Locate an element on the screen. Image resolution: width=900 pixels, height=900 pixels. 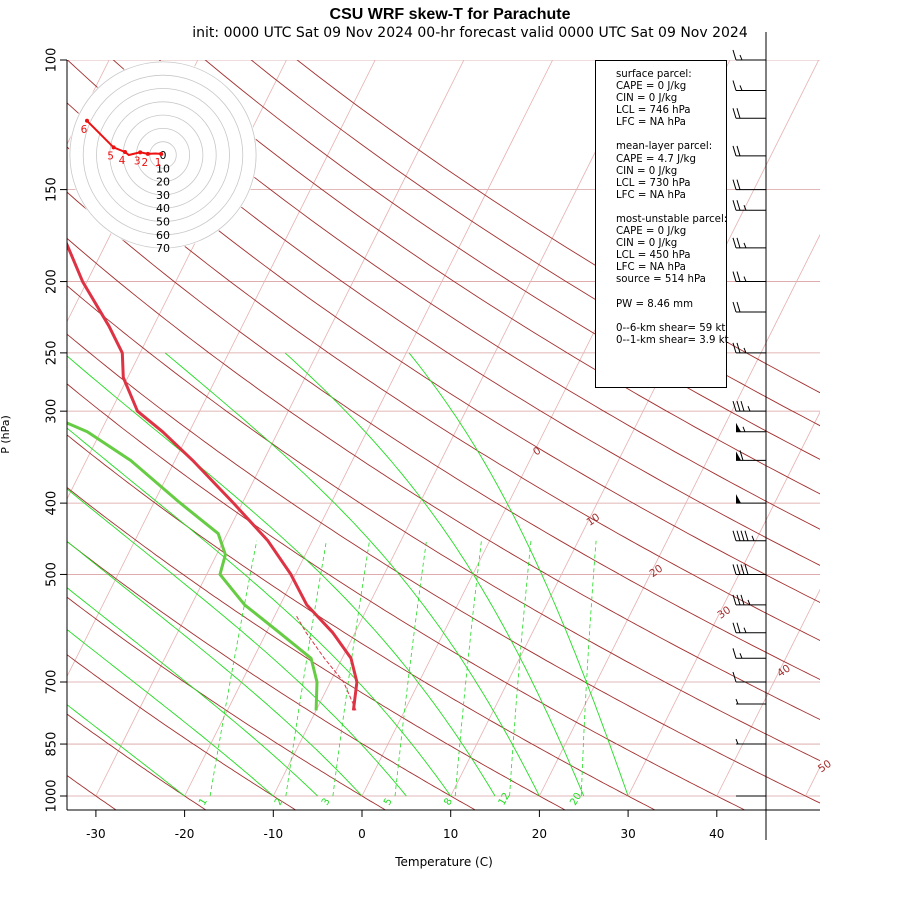
parcel-trace is located at coordinates (326, 663).